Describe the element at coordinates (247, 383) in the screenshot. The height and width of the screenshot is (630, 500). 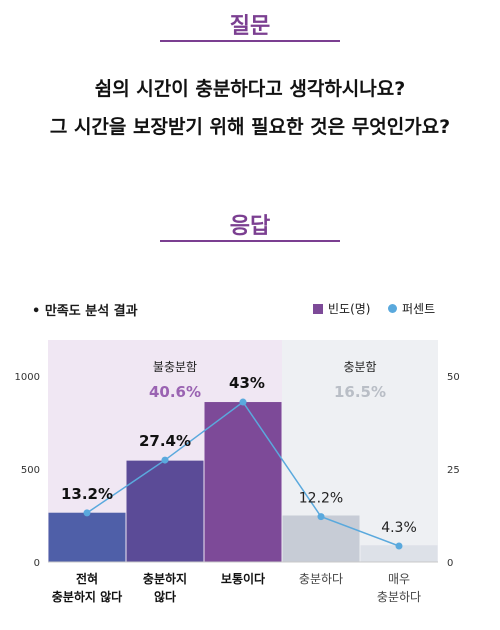
I see `percent-data-label-2: 43%` at that location.